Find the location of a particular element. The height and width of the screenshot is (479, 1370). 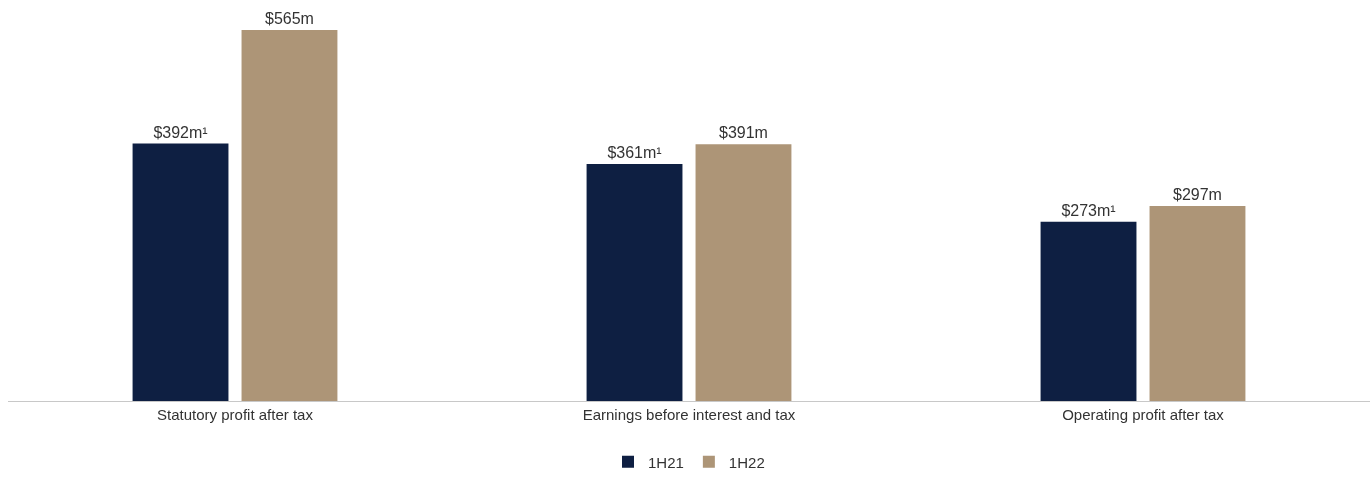

x-tick-label: Earnings before interest and tax is located at coordinates (689, 414).